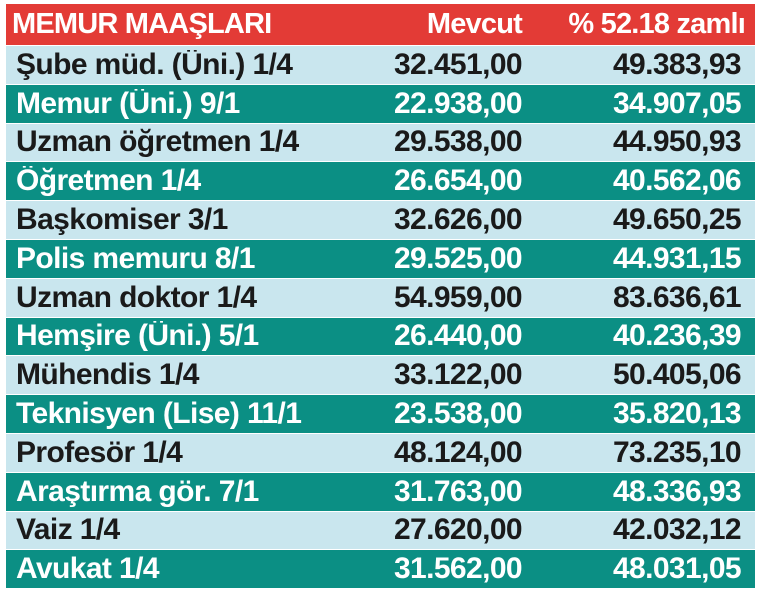 The width and height of the screenshot is (761, 604). What do you see at coordinates (458, 414) in the screenshot?
I see `row-current: 23.538,00` at bounding box center [458, 414].